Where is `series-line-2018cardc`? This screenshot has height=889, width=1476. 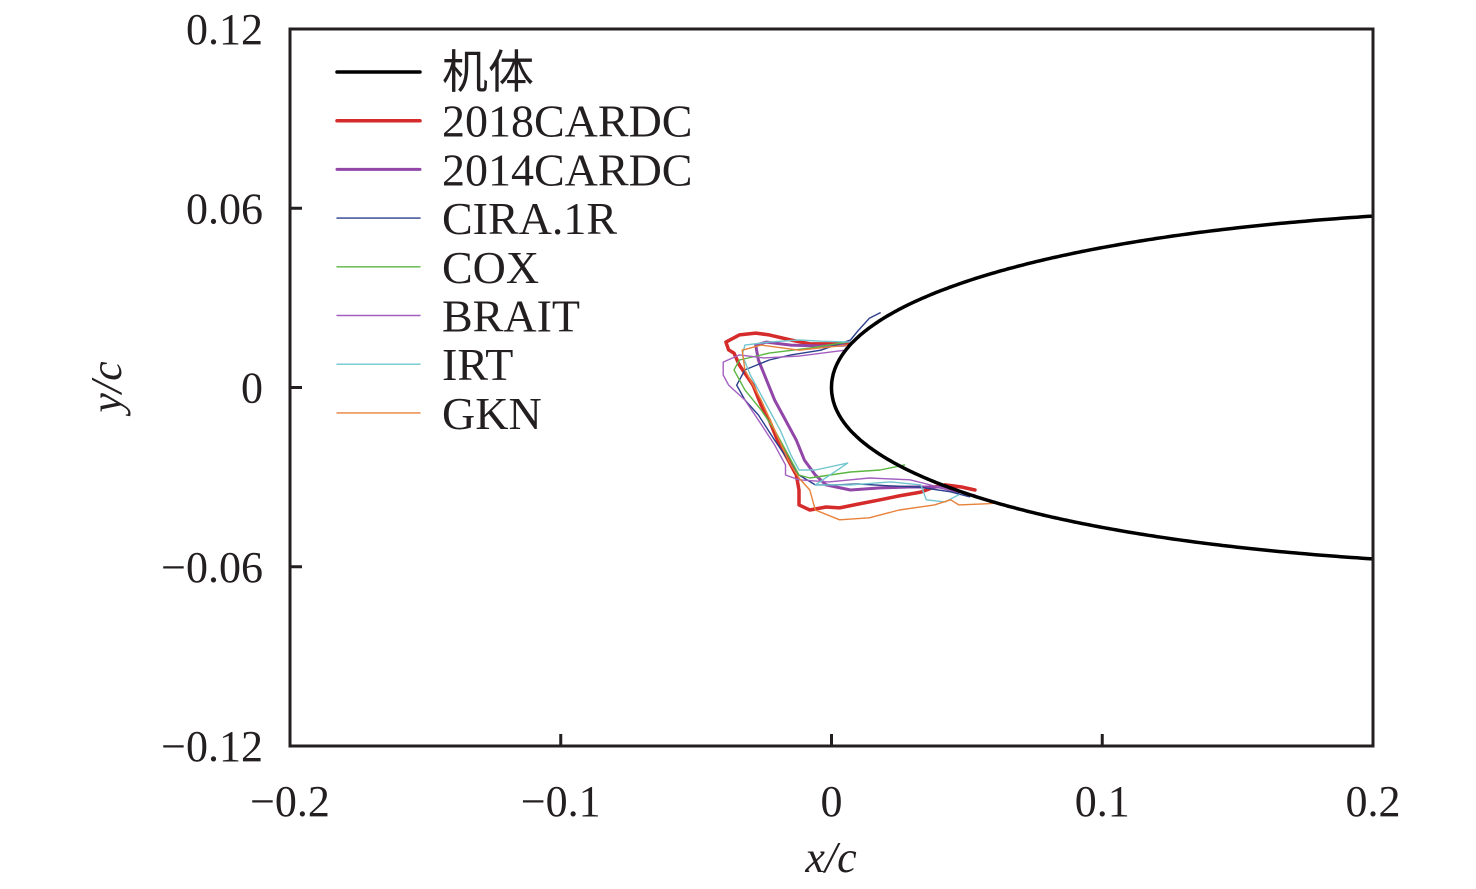 series-line-2018cardc is located at coordinates (850, 421).